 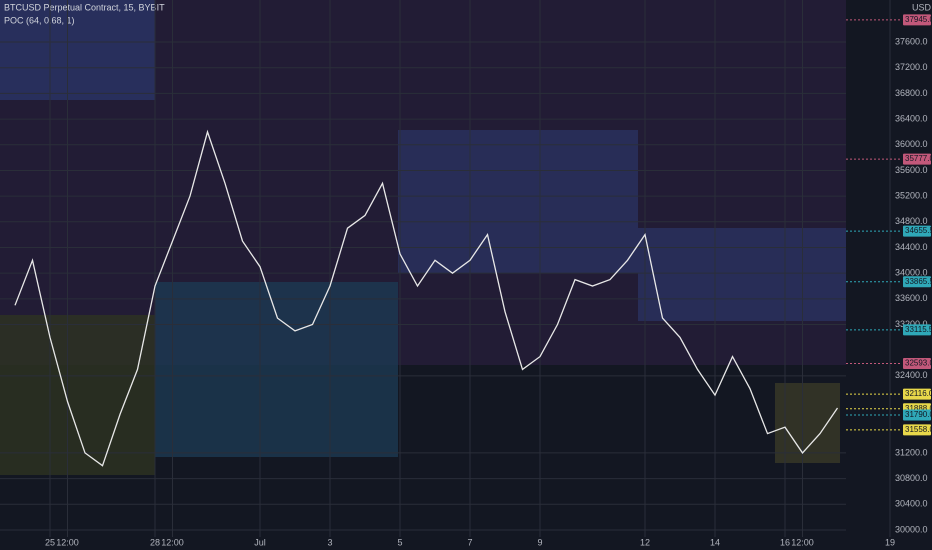 I want to click on axis-unit: USD, so click(x=922, y=7).